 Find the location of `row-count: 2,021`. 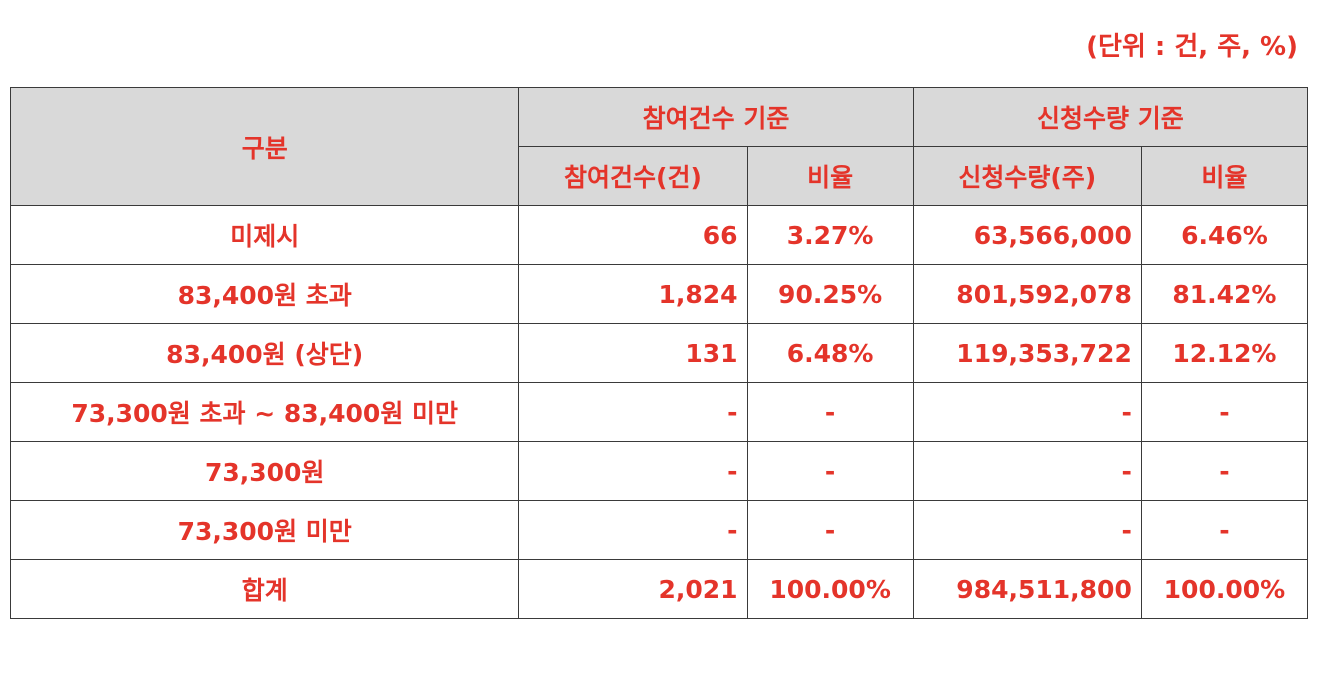

row-count: 2,021 is located at coordinates (633, 589).